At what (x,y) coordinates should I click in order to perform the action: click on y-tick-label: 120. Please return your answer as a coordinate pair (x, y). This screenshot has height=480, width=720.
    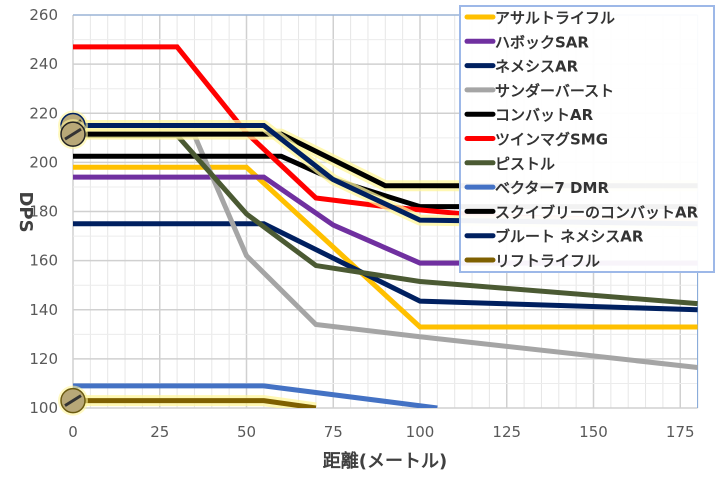
    Looking at the image, I should click on (43, 359).